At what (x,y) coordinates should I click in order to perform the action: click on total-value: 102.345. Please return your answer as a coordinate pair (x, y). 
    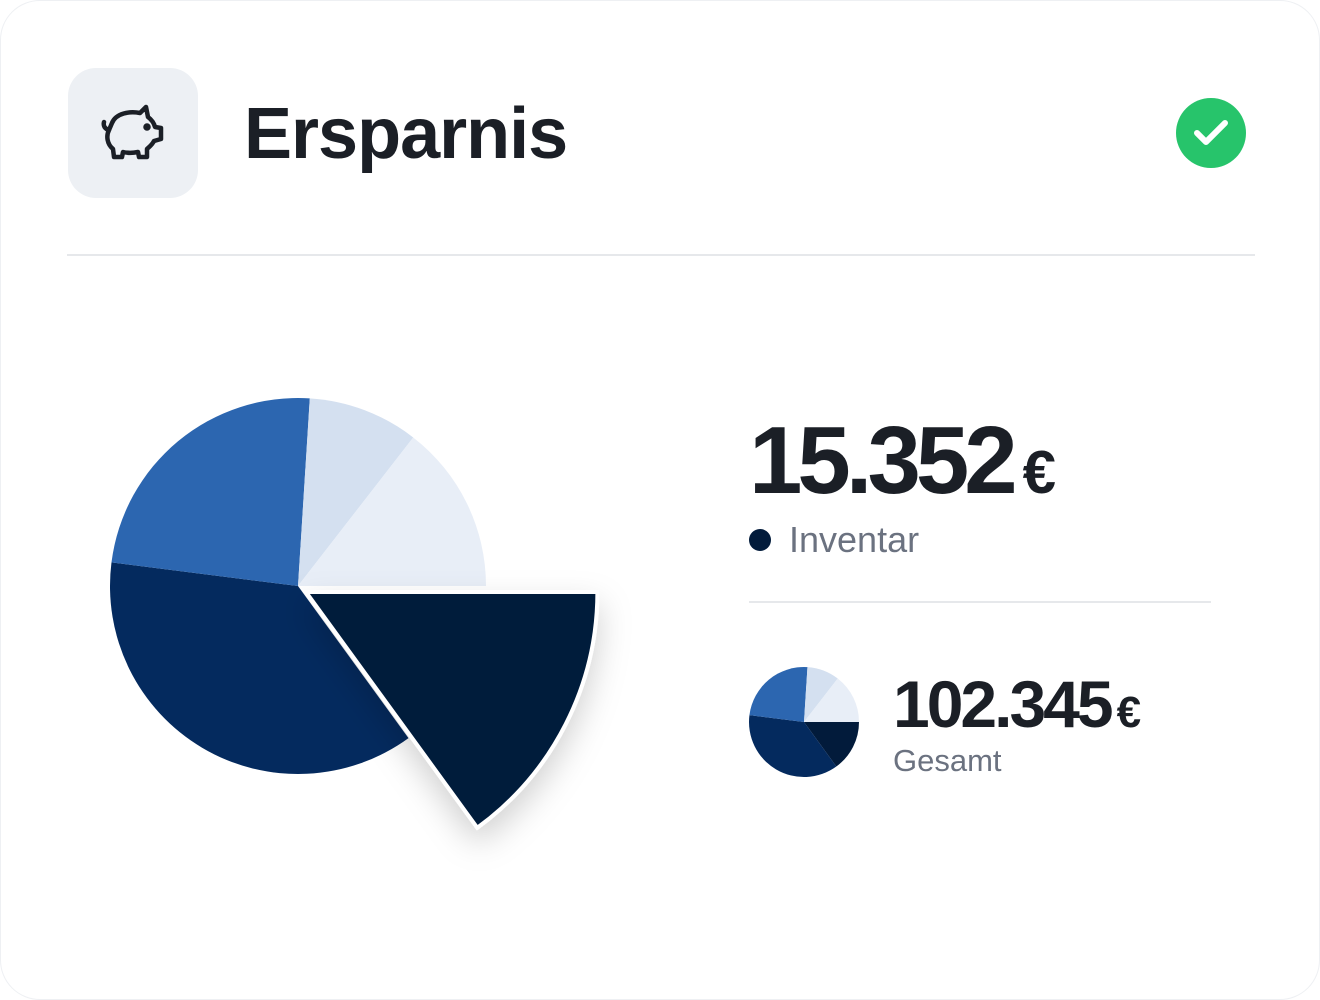
    Looking at the image, I should click on (1003, 704).